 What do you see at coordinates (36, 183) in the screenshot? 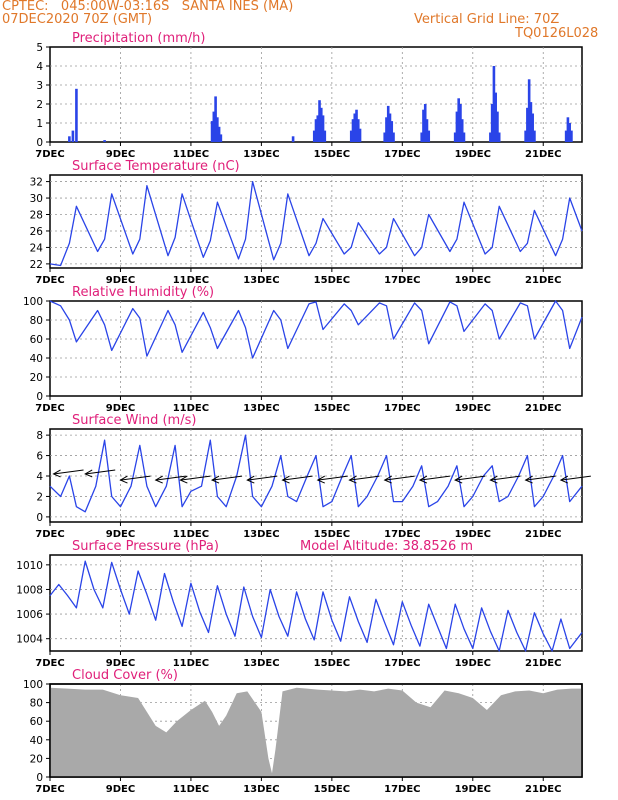
I see `y-tick-label: 32` at bounding box center [36, 183].